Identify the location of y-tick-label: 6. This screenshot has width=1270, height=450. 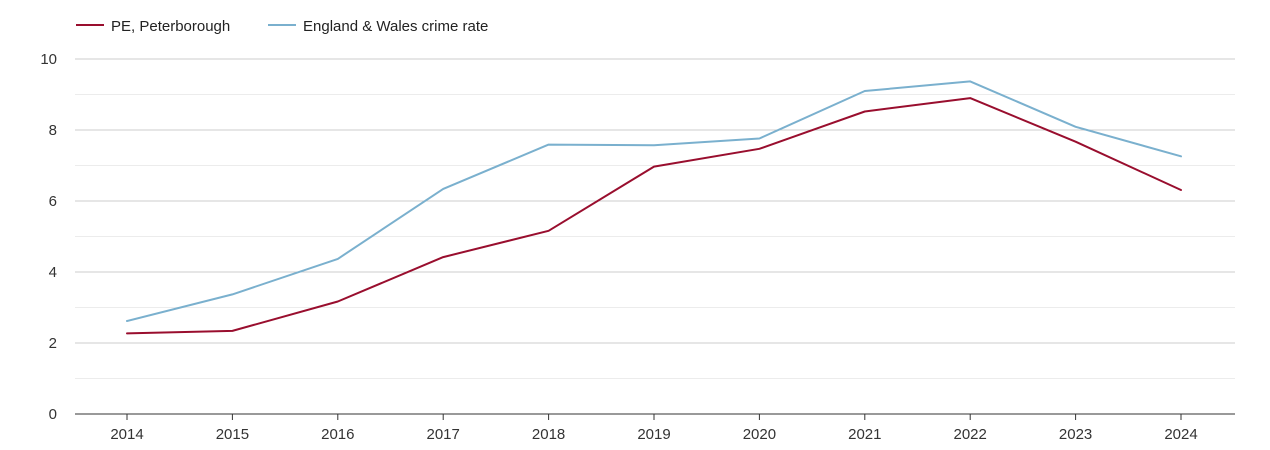
(53, 201).